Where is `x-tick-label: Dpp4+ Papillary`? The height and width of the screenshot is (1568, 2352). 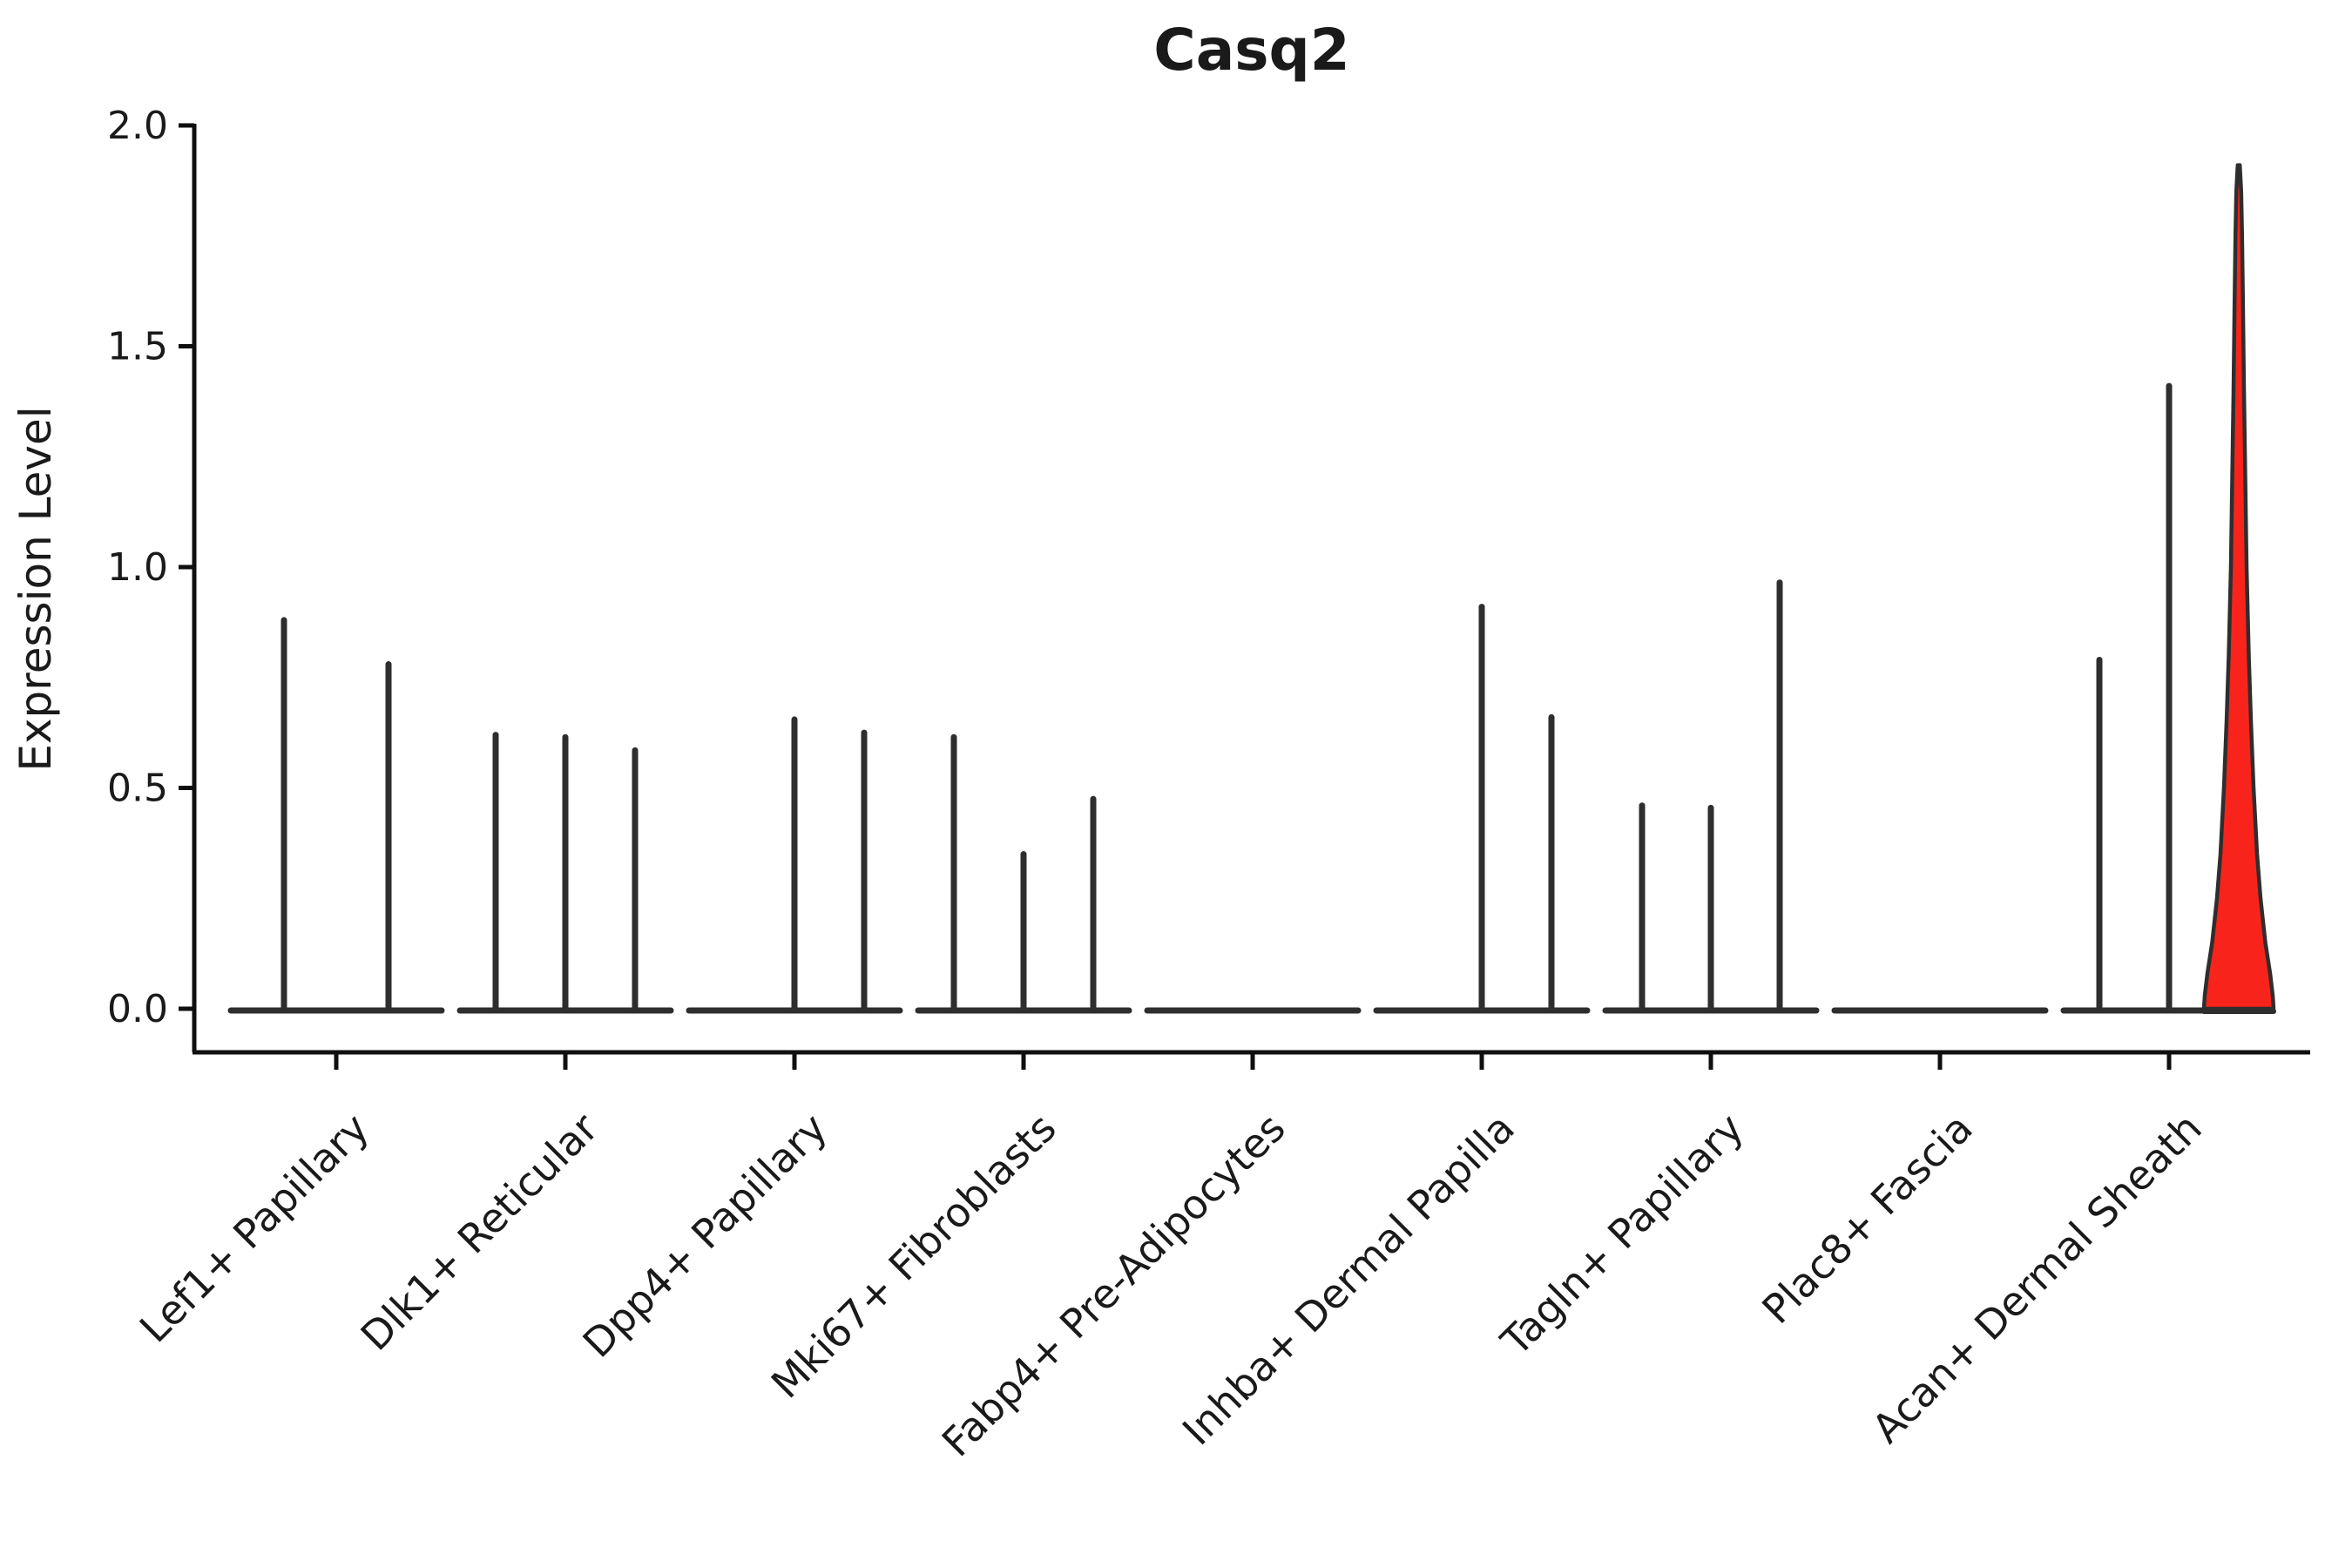
x-tick-label: Dpp4+ Papillary is located at coordinates (705, 1236).